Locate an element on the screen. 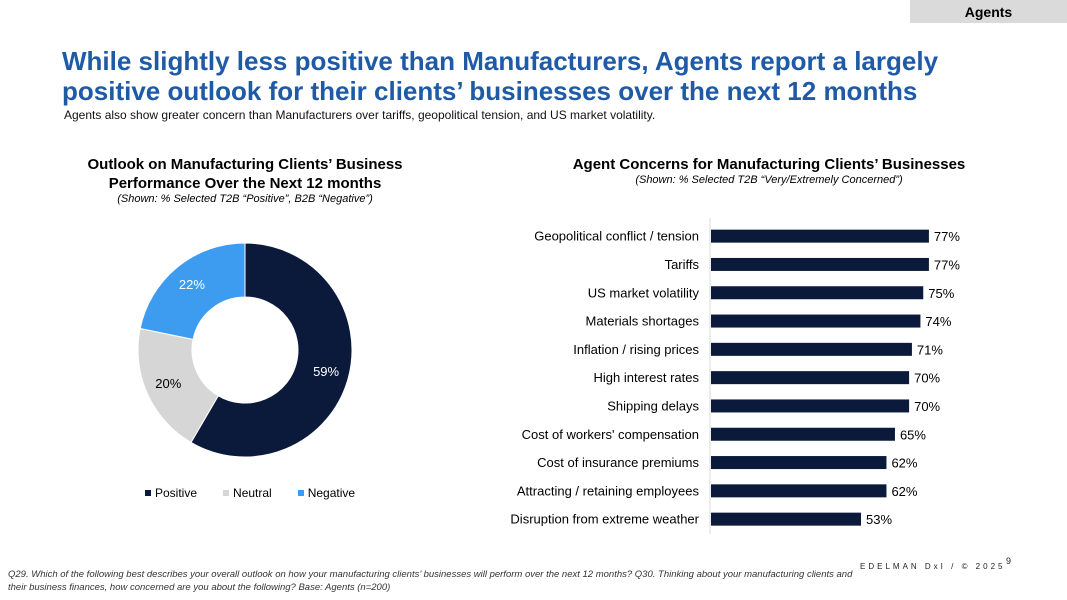 This screenshot has height=600, width=1067. page-number: 9 is located at coordinates (1009, 561).